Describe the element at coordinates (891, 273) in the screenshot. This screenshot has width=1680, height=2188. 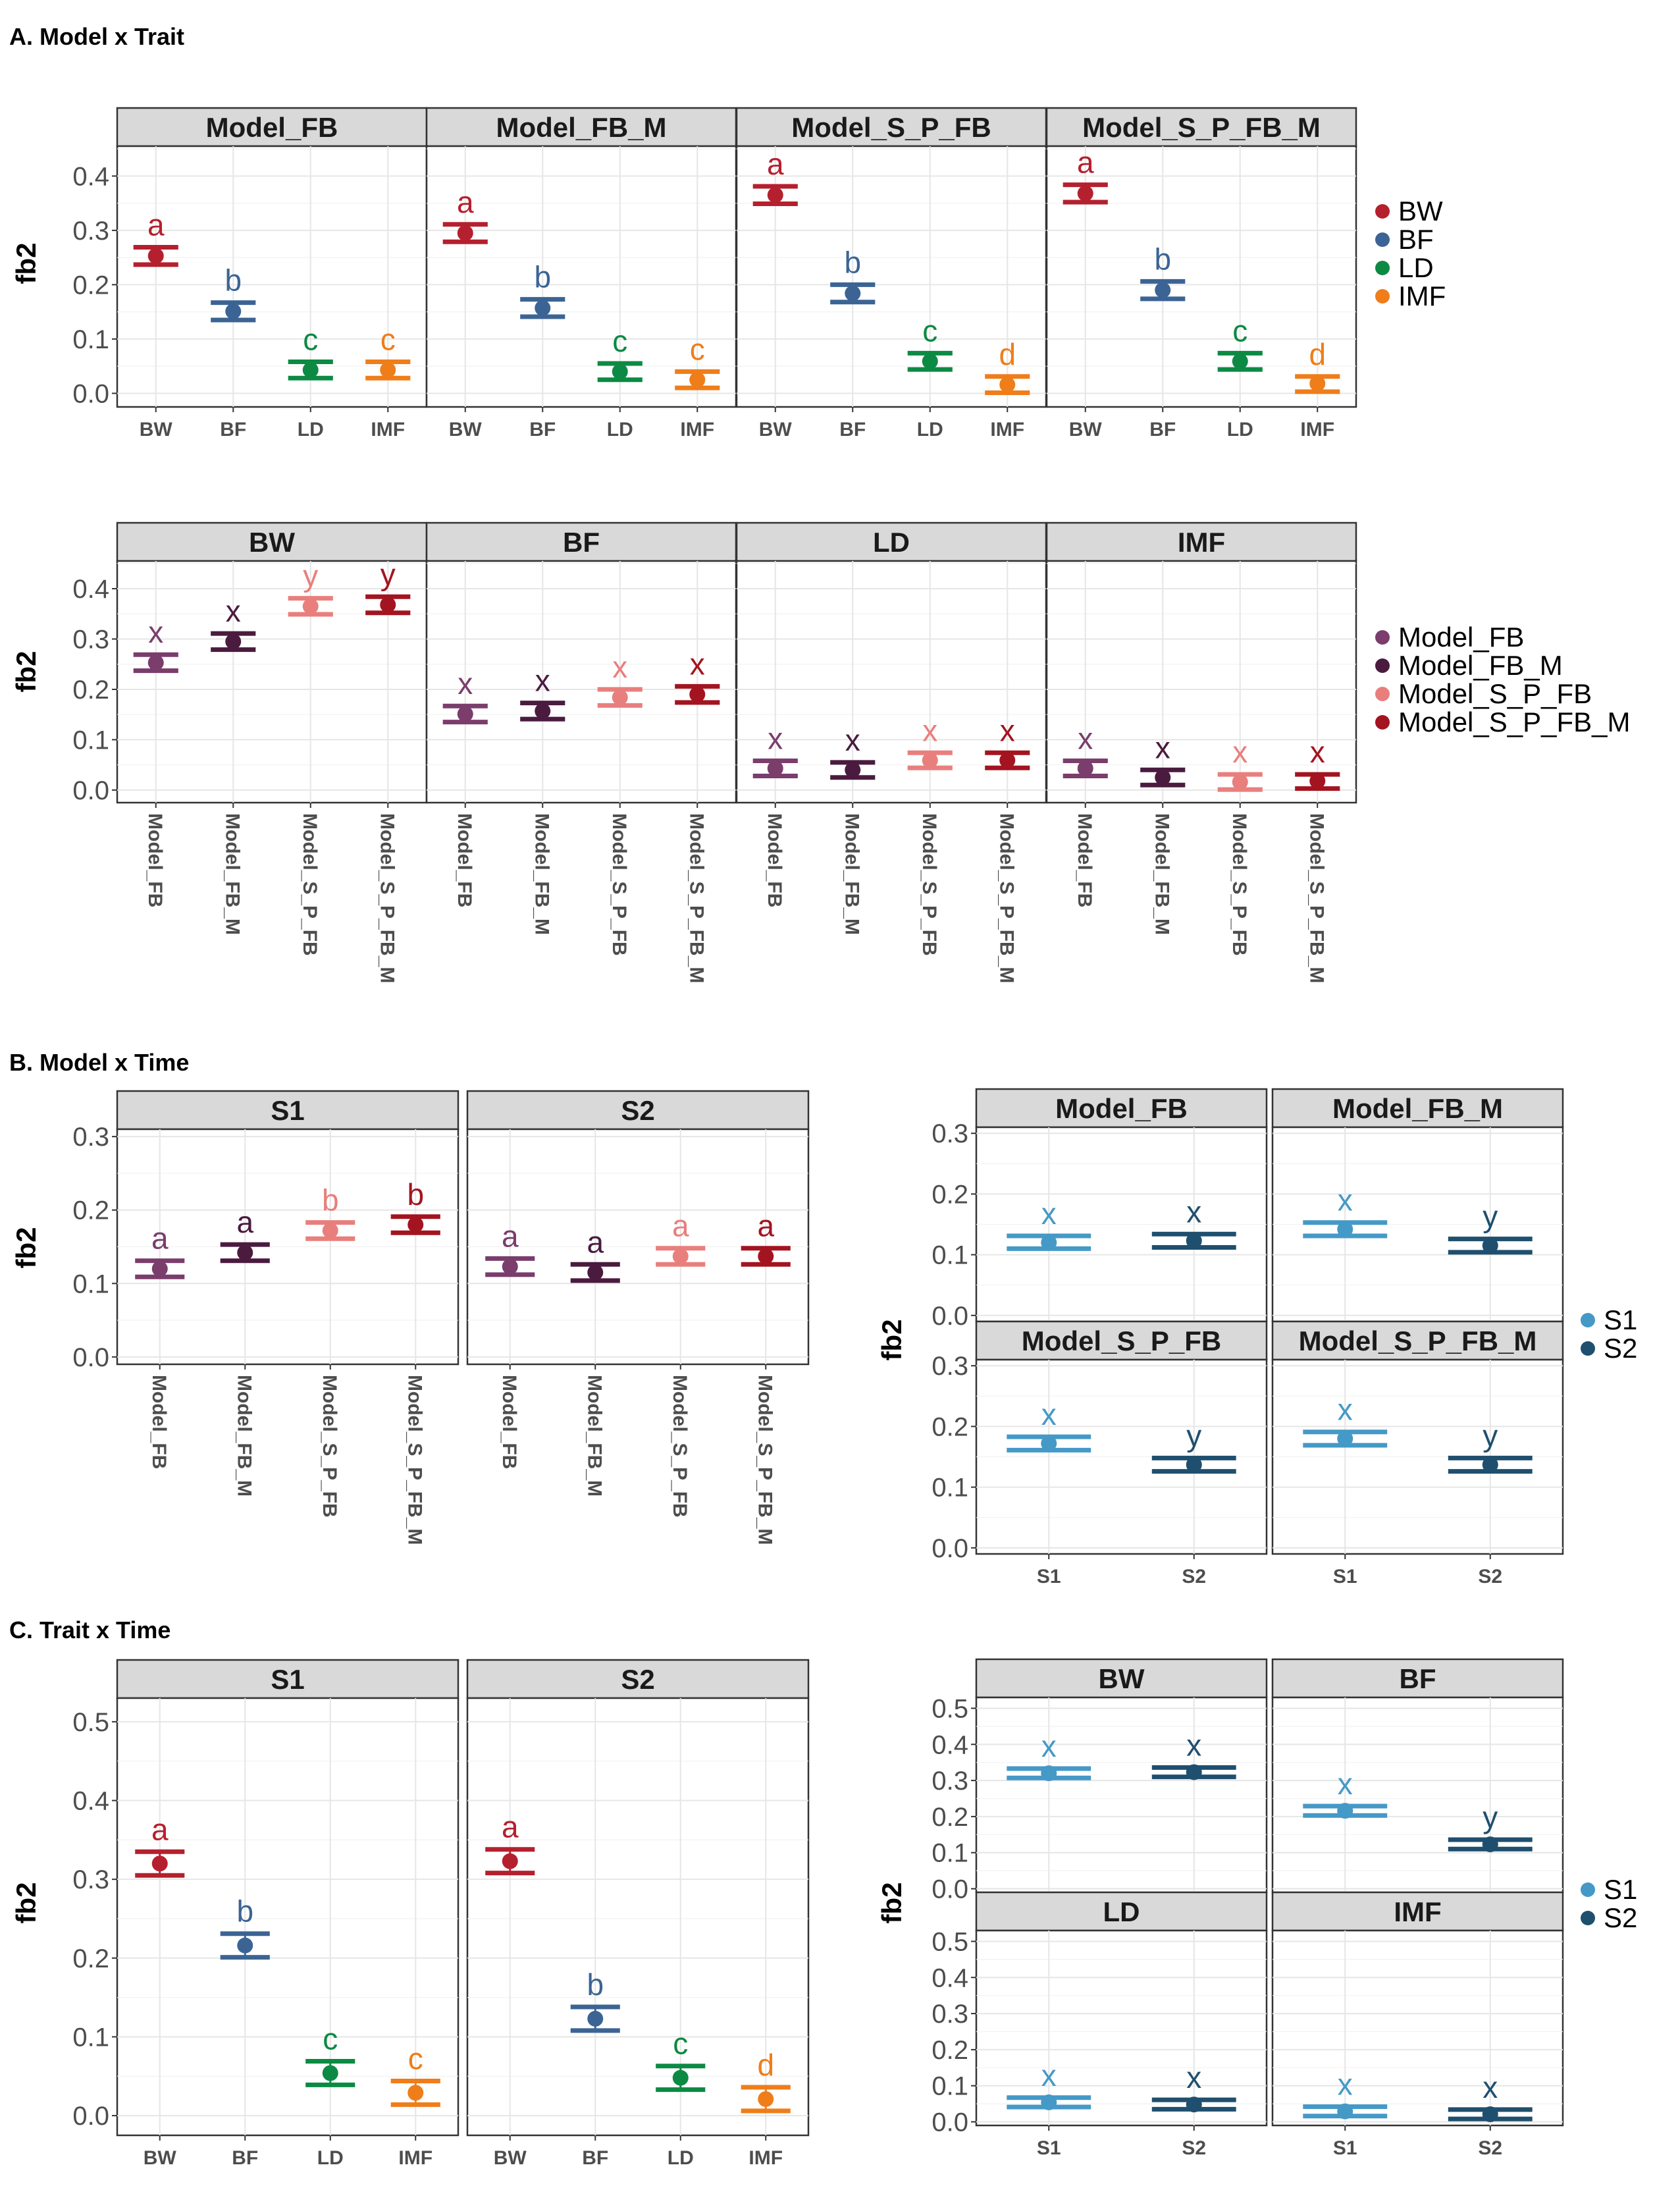
I see `chart-1-facet-model-s-p-fb: Model_S_P_FB BW BF LD IMF a b c d` at that location.